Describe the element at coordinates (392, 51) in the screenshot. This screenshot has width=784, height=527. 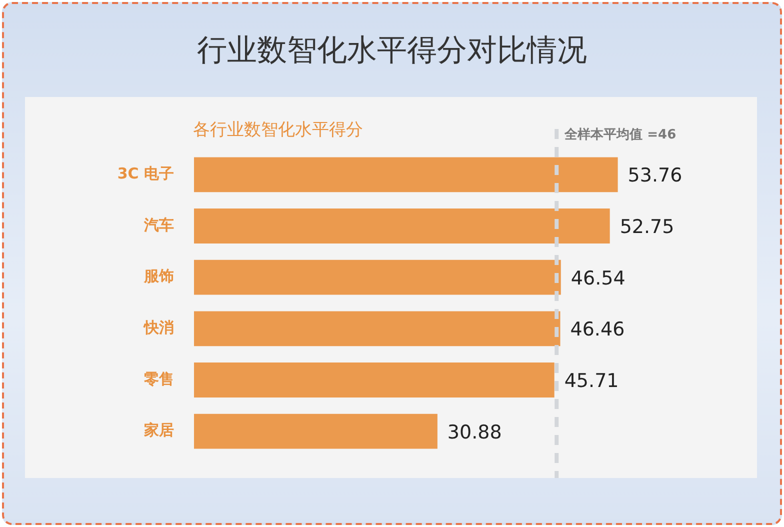
I see `chart-title: 行业数智化水平得分对比情况` at that location.